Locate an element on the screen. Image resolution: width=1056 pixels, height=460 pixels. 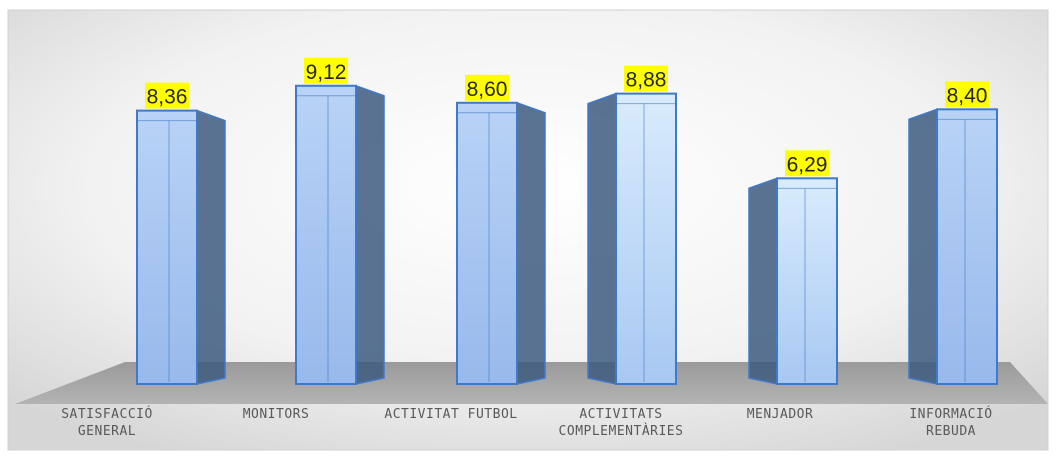
category-label-line: MONITORS is located at coordinates (276, 414).